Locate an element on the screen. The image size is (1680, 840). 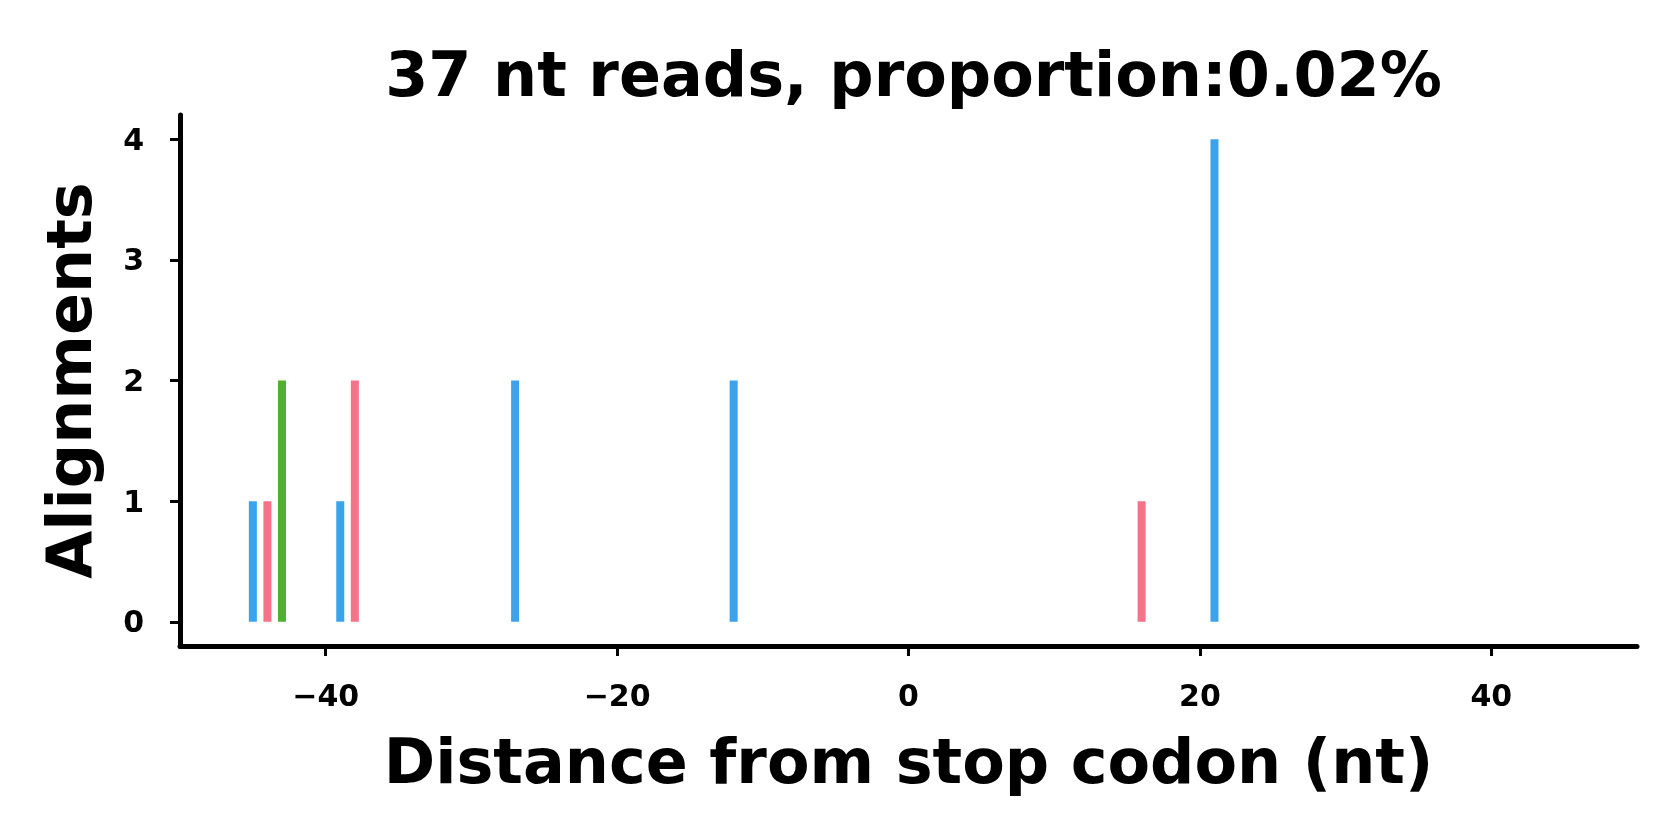
x-tick-label: 40 is located at coordinates (1491, 695).